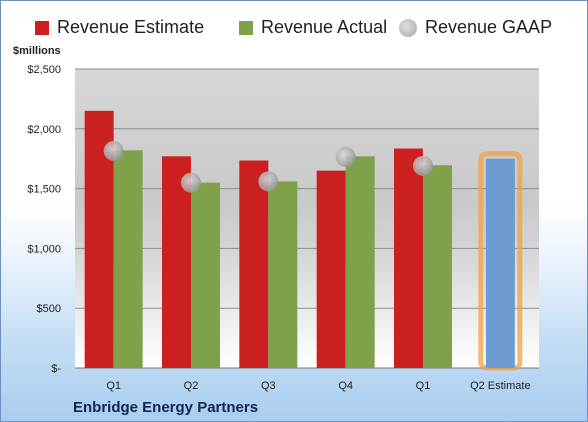  Describe the element at coordinates (166, 407) in the screenshot. I see `company-name: Enbridge Energy Partners` at that location.